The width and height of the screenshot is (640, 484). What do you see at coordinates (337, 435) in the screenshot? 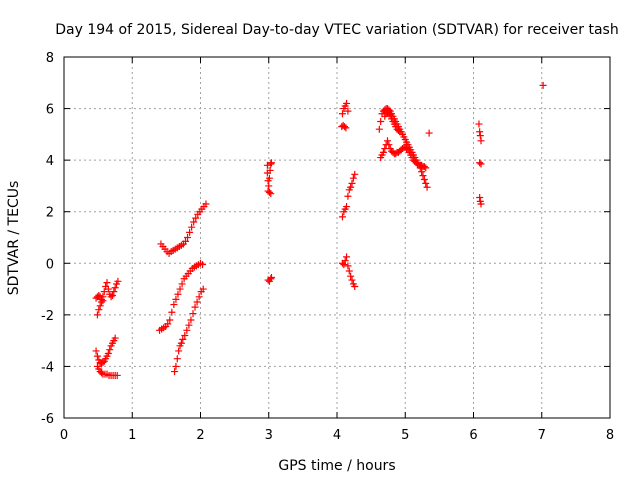
I see `x-tick-label: 4` at bounding box center [337, 435].